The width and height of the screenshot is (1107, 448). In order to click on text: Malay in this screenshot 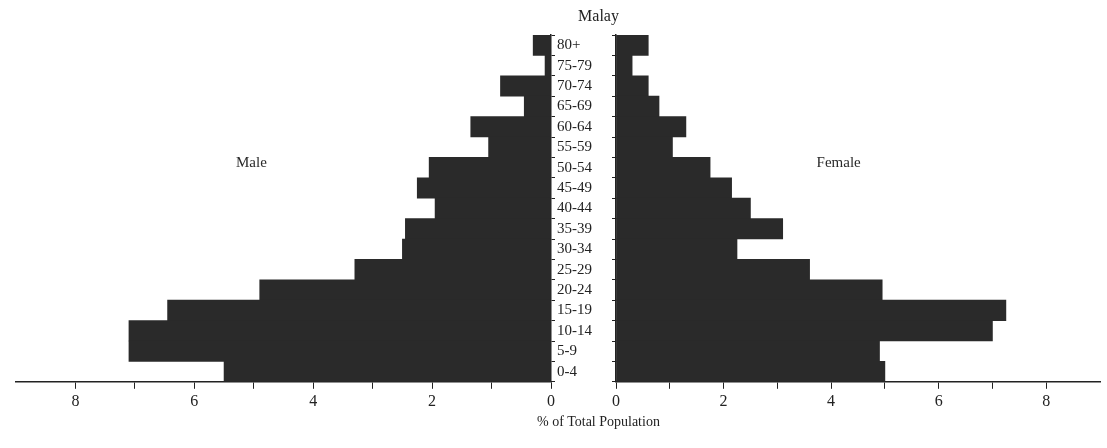, I will do `click(598, 15)`.